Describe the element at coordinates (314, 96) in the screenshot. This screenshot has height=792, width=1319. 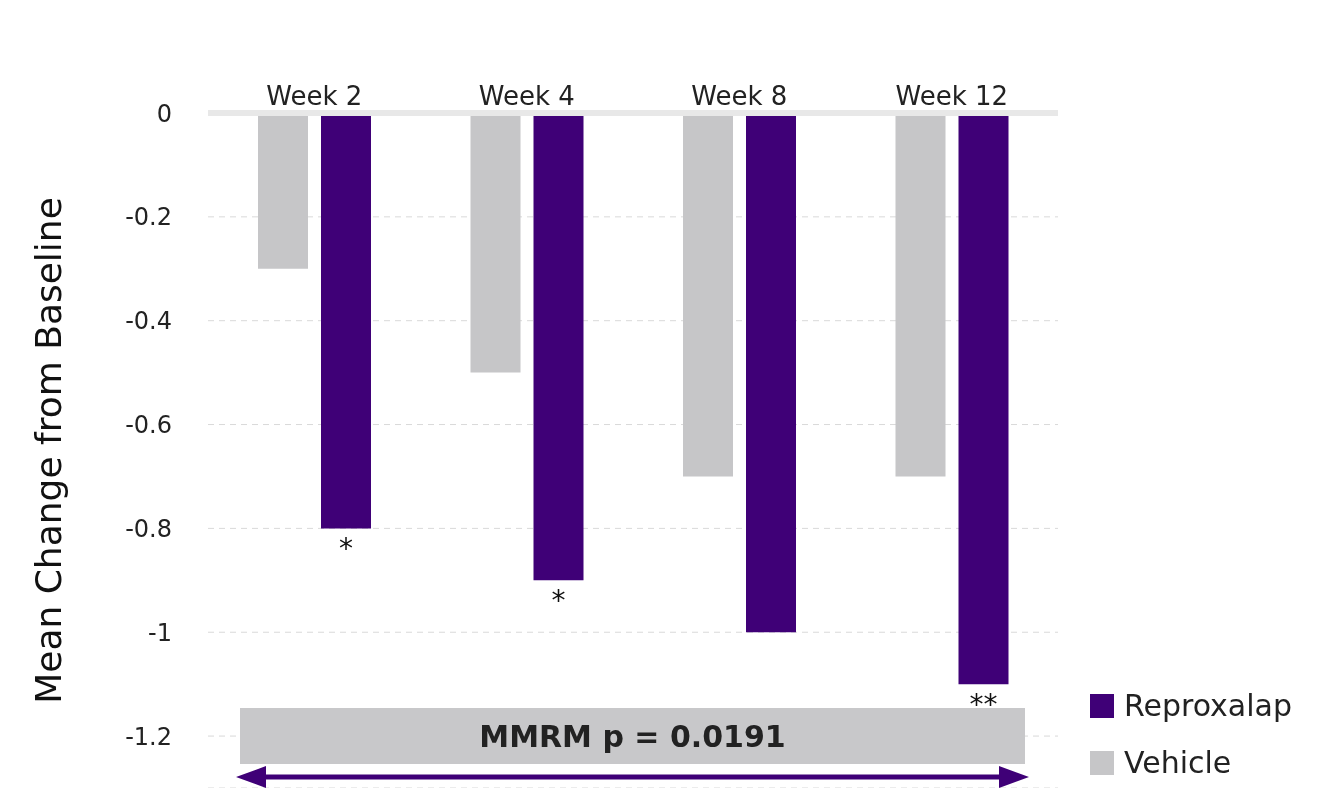
I see `x-tick-label: Week 2` at that location.